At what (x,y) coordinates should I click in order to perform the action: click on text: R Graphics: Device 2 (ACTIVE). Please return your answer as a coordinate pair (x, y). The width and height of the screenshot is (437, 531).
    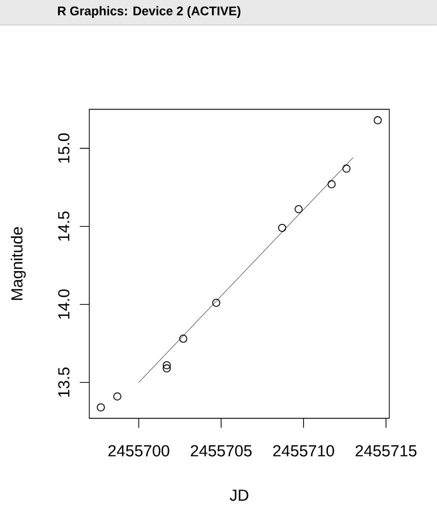
    Looking at the image, I should click on (149, 12).